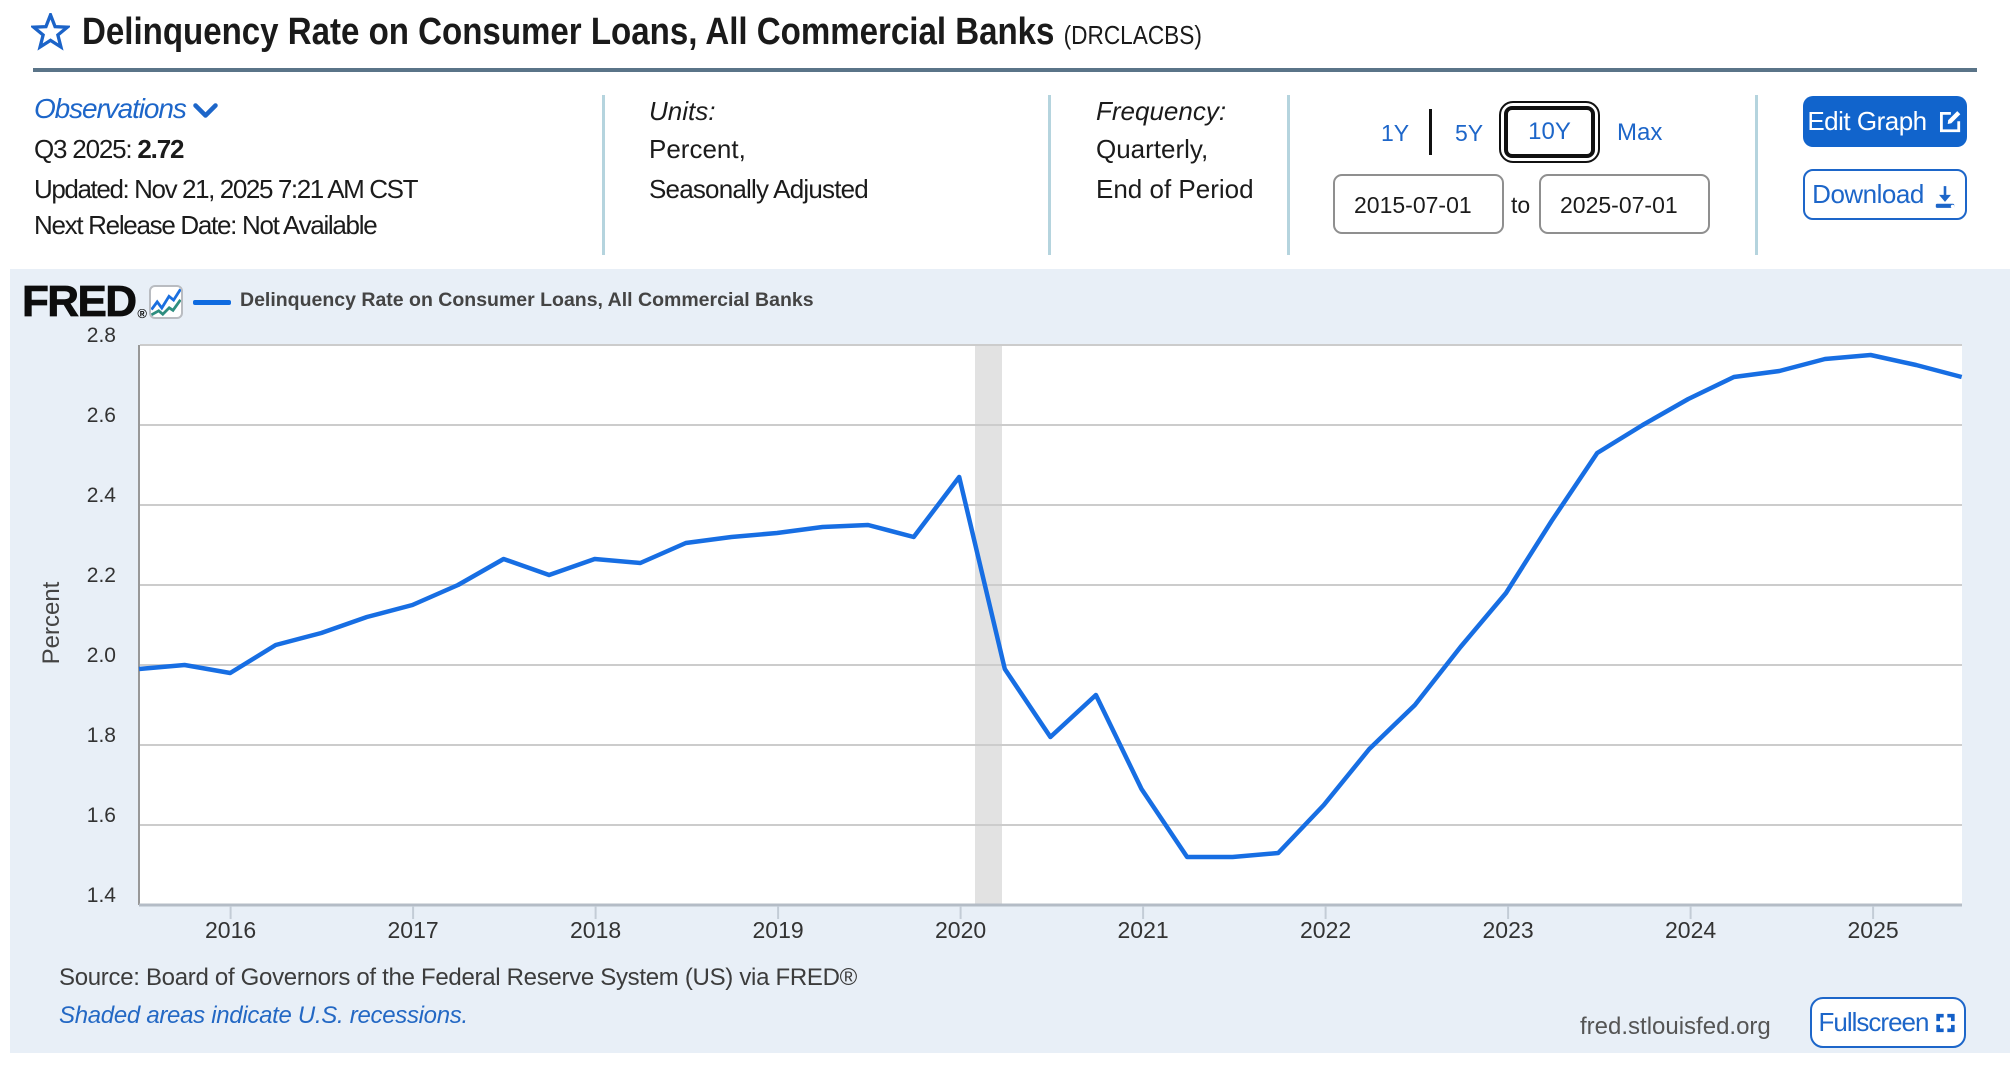 This screenshot has height=1070, width=2010. What do you see at coordinates (101, 735) in the screenshot?
I see `svg-text: 1.8` at bounding box center [101, 735].